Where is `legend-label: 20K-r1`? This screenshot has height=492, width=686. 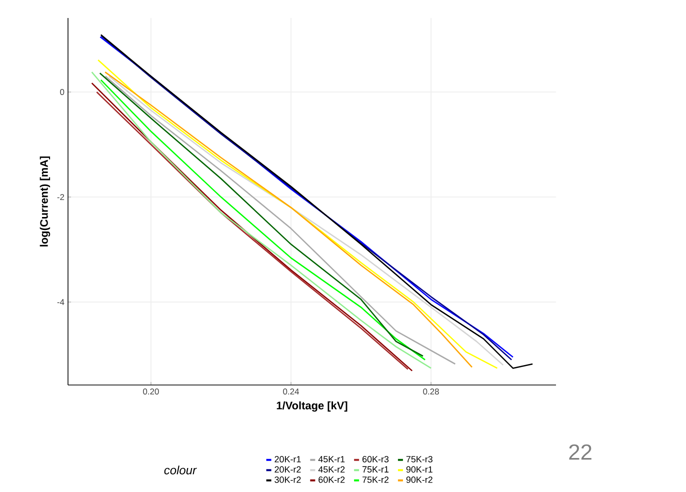
legend-label: 20K-r1 is located at coordinates (287, 459).